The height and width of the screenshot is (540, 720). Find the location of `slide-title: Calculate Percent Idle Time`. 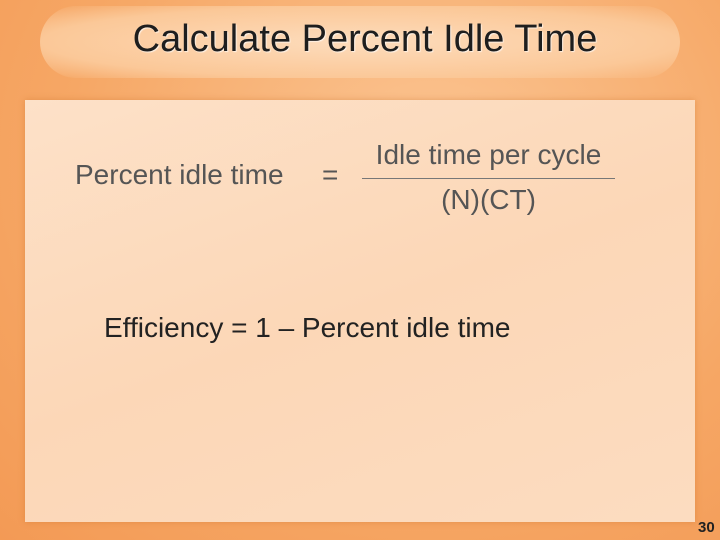

slide-title: Calculate Percent Idle Time is located at coordinates (365, 39).